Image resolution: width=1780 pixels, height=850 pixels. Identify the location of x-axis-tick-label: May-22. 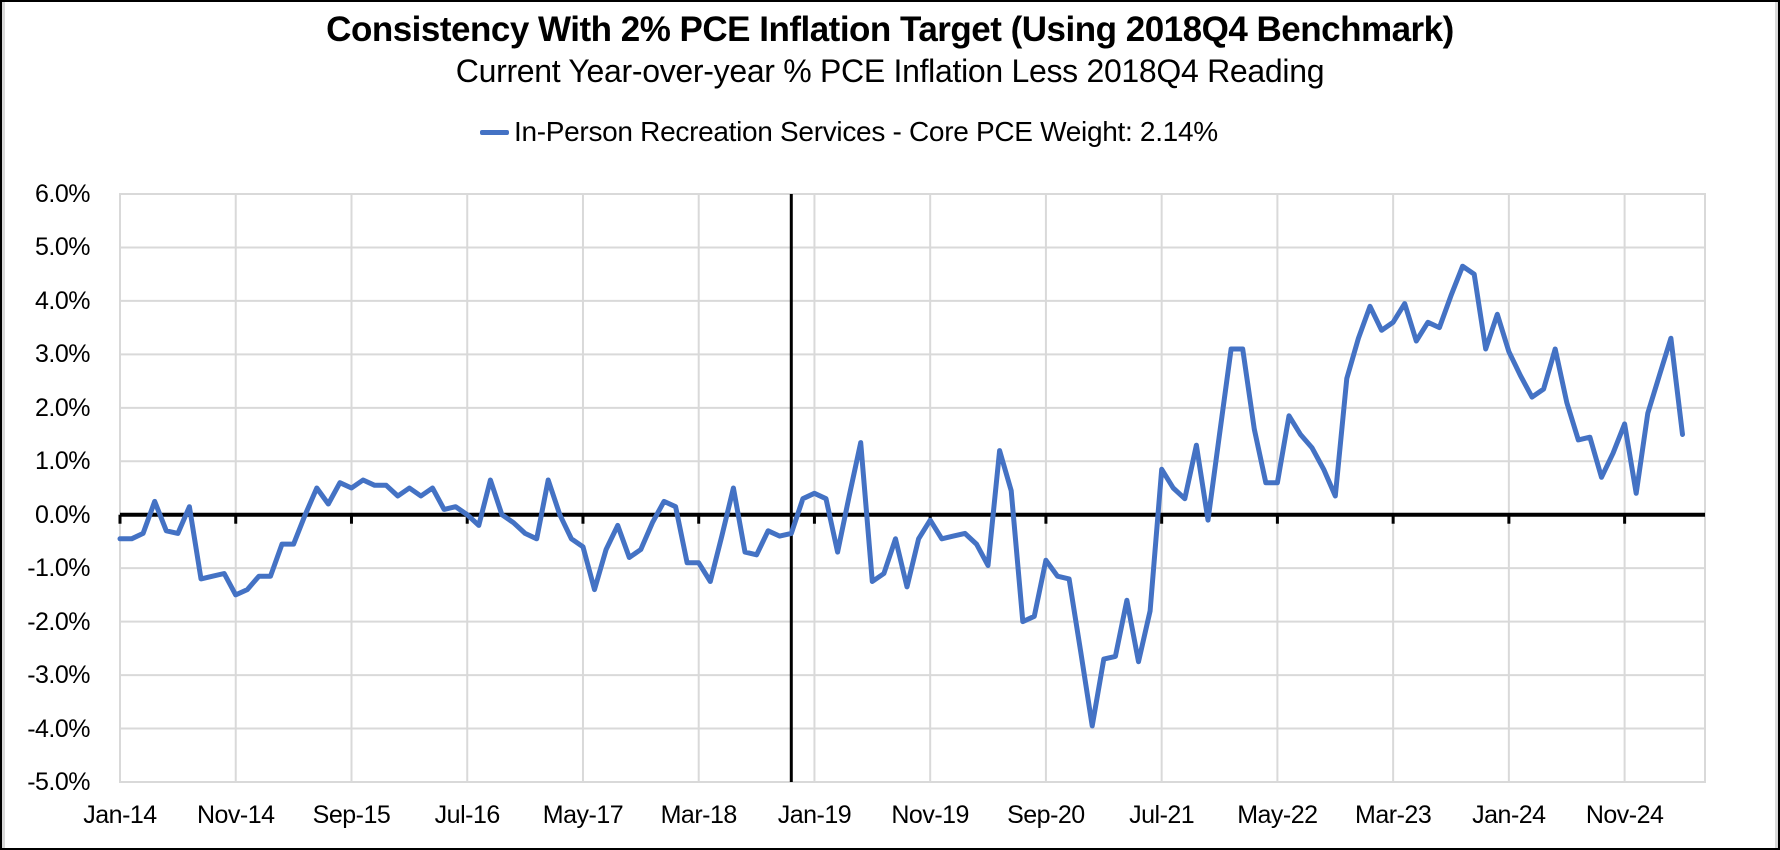
(1277, 815).